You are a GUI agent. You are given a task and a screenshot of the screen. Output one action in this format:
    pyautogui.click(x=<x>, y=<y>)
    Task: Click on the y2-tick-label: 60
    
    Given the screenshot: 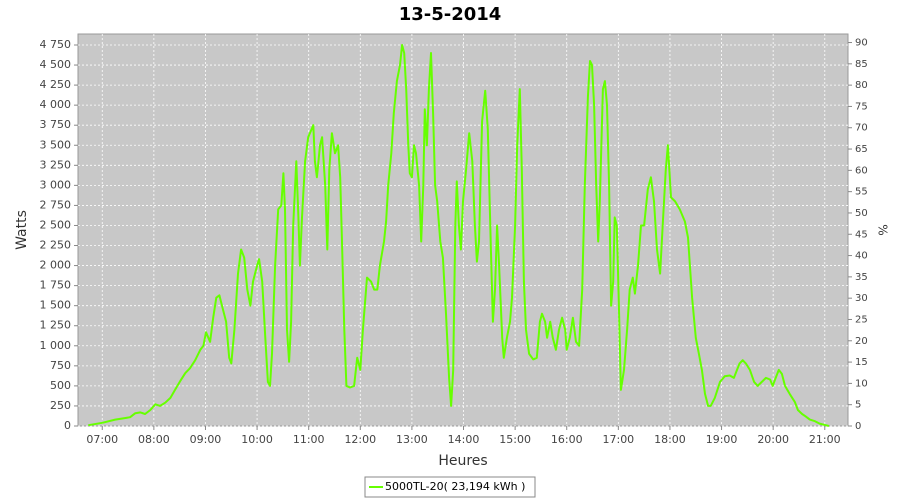 What is the action you would take?
    pyautogui.click(x=861, y=170)
    